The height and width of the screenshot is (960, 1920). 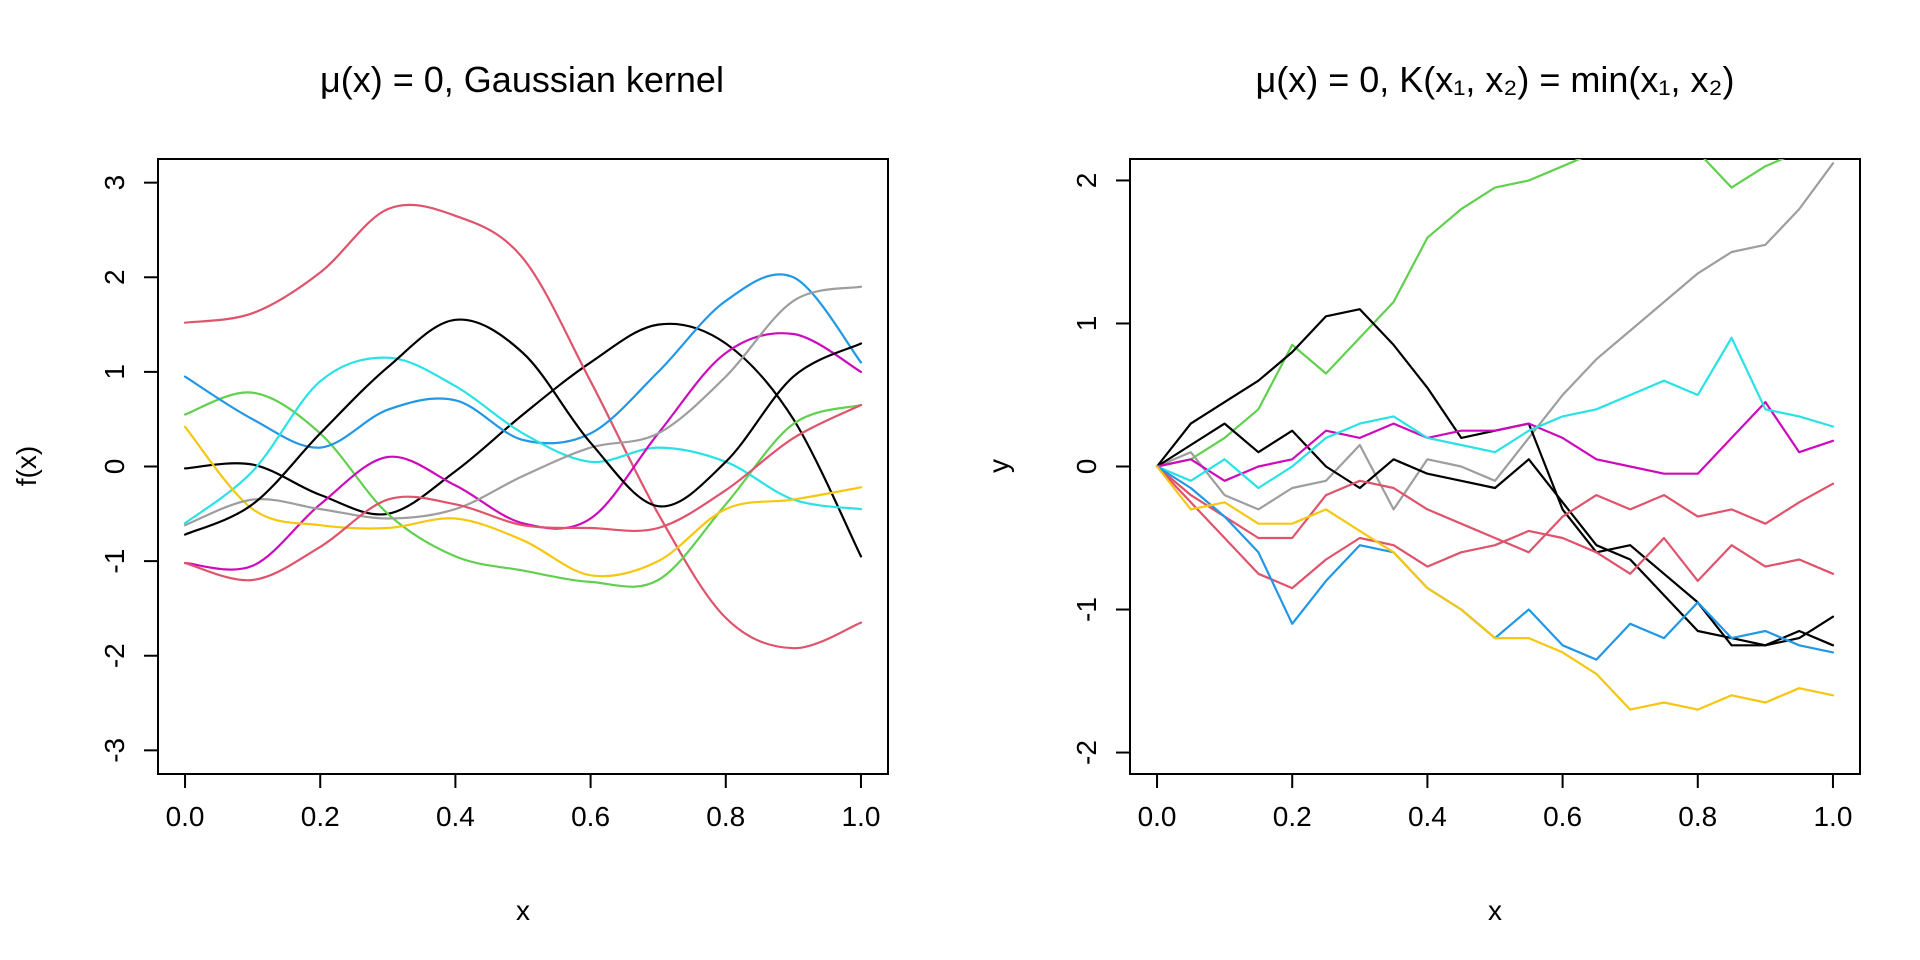 I want to click on right-x-axis: 0.0 0.2 0.4 0.6 0.8 1.0, so click(x=1495, y=803).